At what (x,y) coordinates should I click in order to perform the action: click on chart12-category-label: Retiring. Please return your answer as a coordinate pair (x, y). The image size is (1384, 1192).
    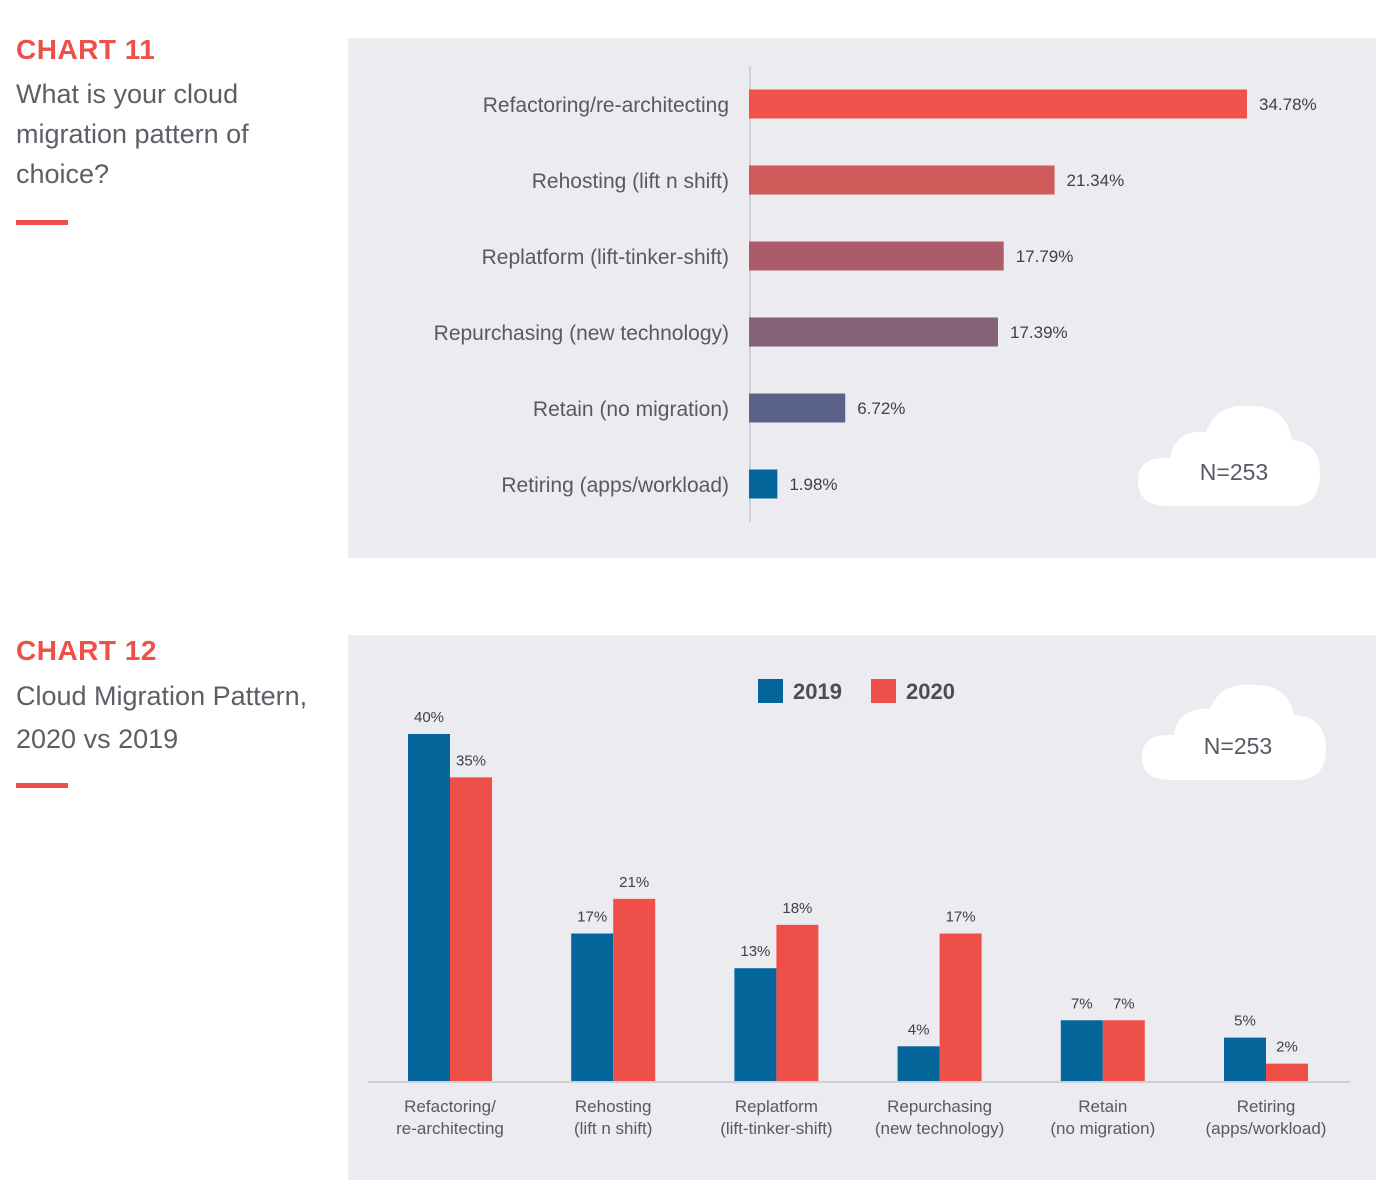
    Looking at the image, I should click on (1266, 1106).